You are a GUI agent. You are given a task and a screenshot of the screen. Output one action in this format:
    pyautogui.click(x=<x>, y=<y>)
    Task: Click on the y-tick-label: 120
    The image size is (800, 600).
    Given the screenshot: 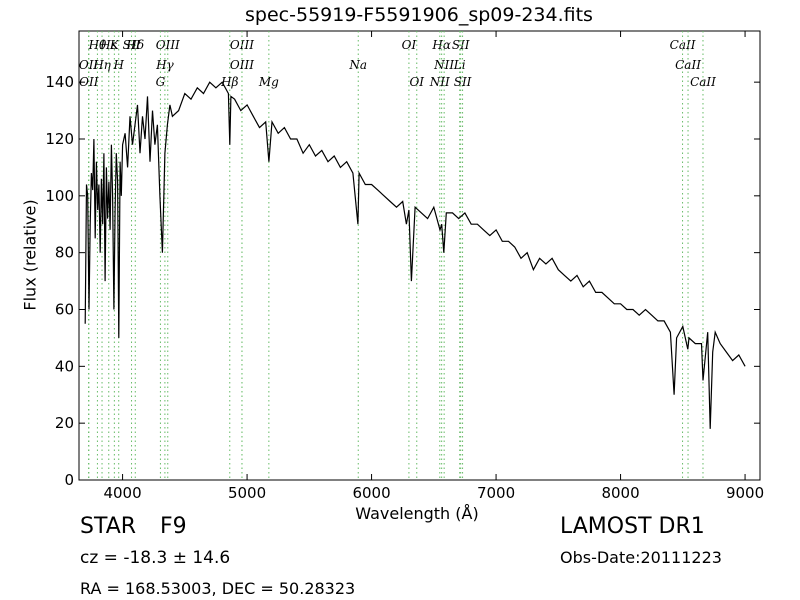 What is the action you would take?
    pyautogui.click(x=59, y=139)
    